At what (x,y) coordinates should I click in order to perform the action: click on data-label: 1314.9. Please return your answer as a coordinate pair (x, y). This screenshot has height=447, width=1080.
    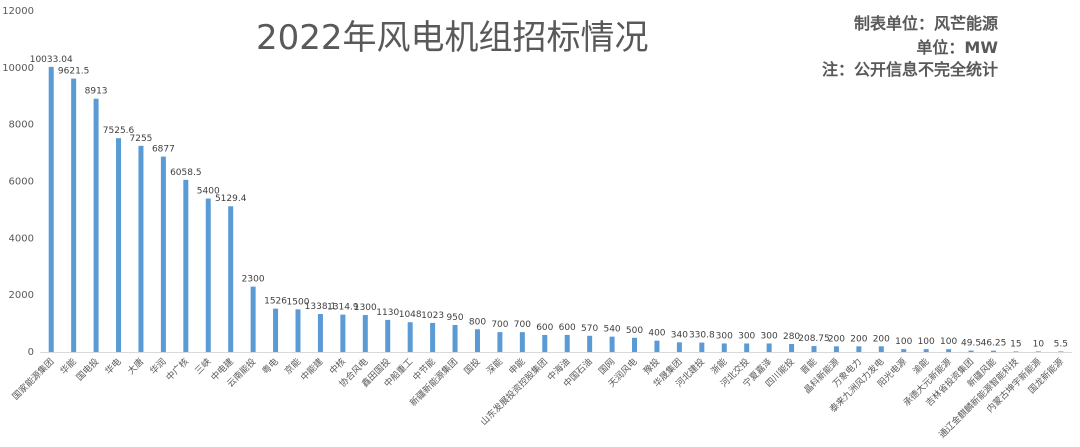
    Looking at the image, I should click on (343, 308).